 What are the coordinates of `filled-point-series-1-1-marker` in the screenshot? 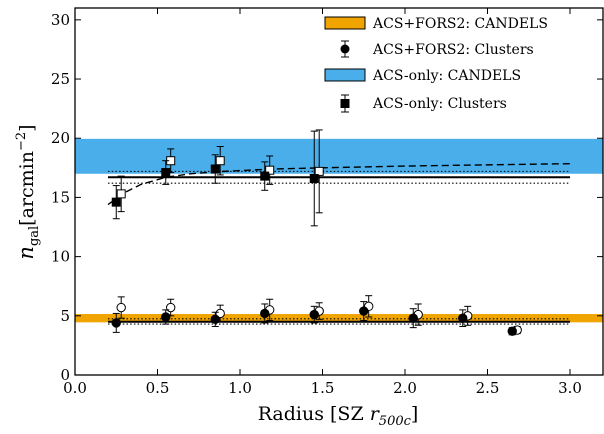 It's located at (166, 317).